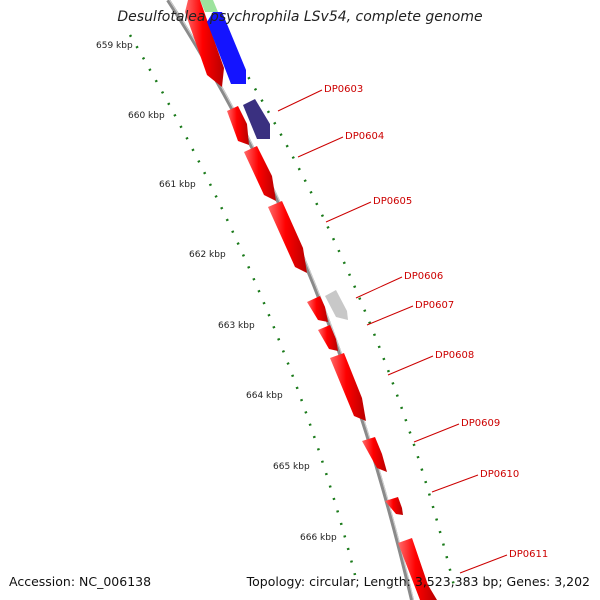 The image size is (600, 600). I want to click on gene-feature-blue, so click(226, 48).